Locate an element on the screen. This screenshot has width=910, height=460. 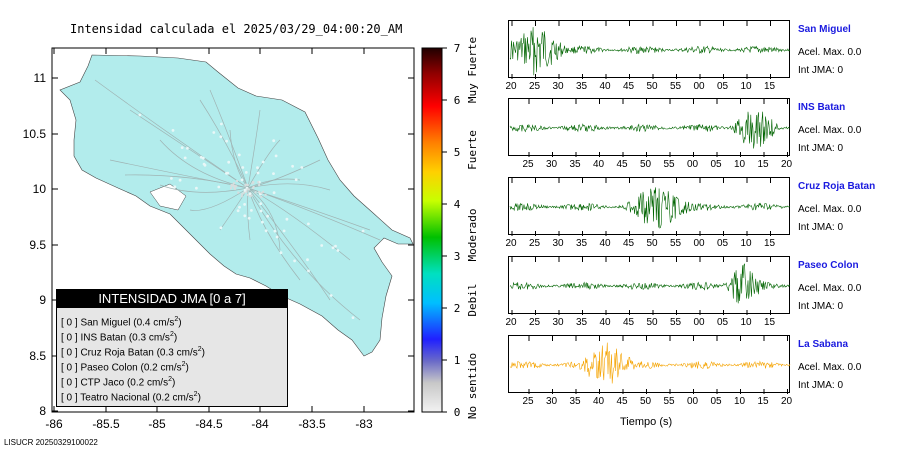
station-name: Cruz Roja Batan is located at coordinates (837, 186).